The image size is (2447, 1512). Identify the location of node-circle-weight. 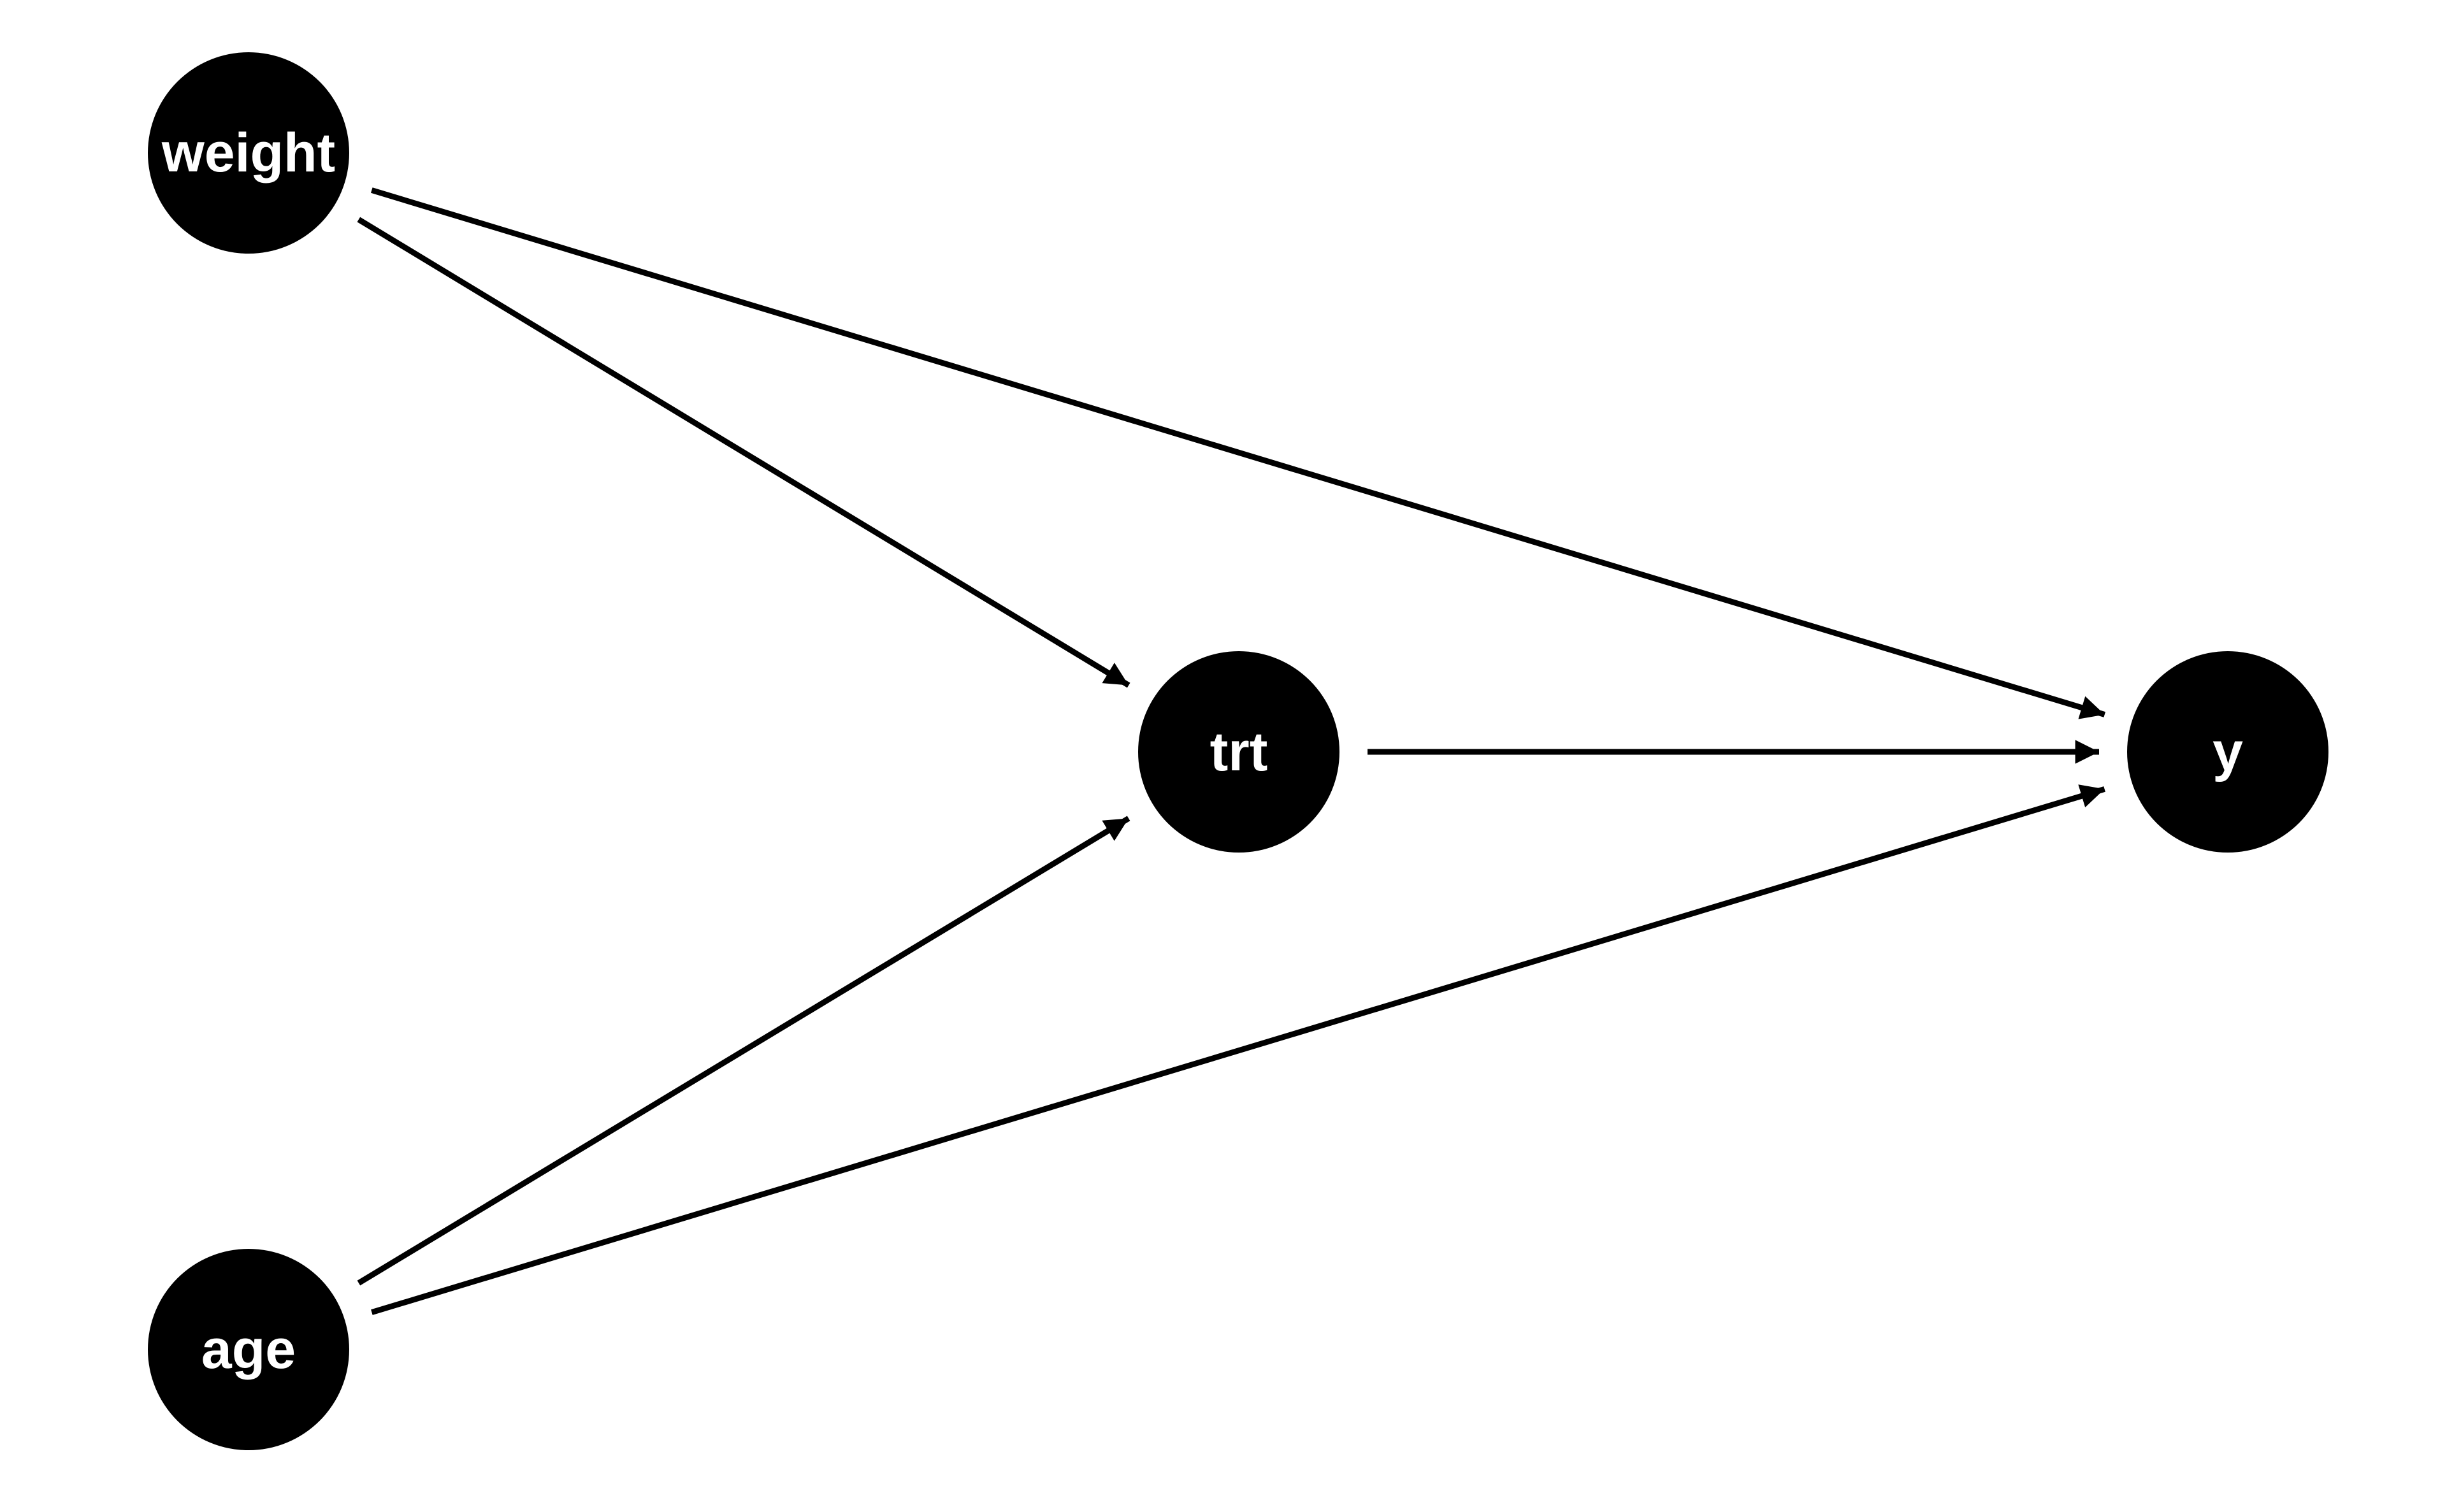
(248, 153).